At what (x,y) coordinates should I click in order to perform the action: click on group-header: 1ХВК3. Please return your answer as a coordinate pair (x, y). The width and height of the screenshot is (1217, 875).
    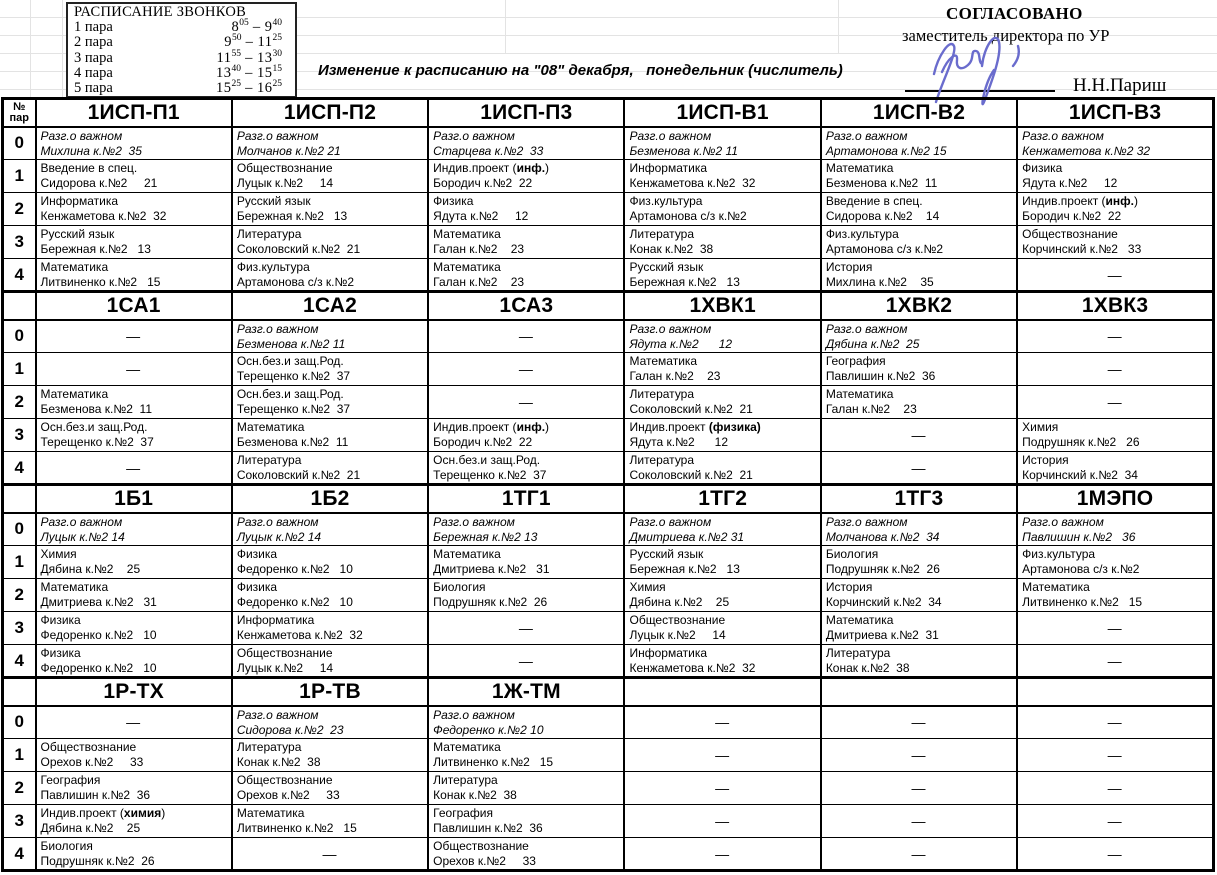
    Looking at the image, I should click on (1115, 305).